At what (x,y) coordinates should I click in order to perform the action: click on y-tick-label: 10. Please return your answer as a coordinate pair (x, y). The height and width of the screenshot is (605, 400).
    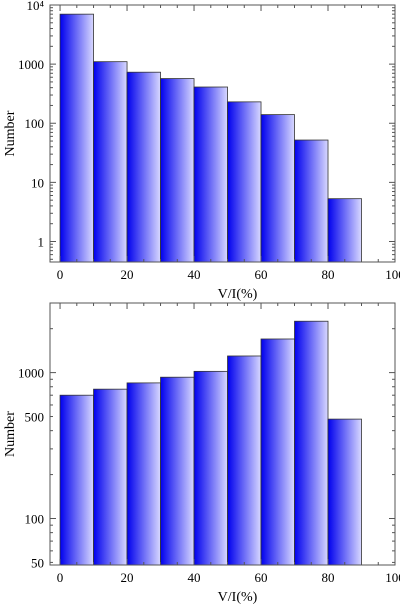
    Looking at the image, I should click on (37, 182).